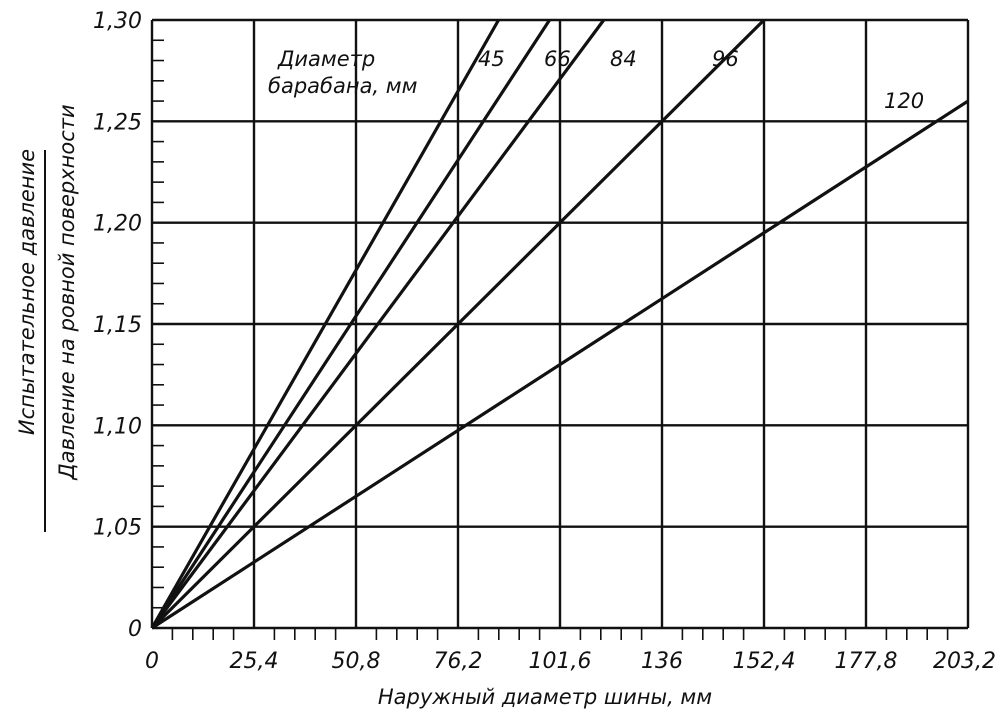 Image resolution: width=998 pixels, height=718 pixels. What do you see at coordinates (117, 528) in the screenshot?
I see `y-tick-label: 1,05` at bounding box center [117, 528].